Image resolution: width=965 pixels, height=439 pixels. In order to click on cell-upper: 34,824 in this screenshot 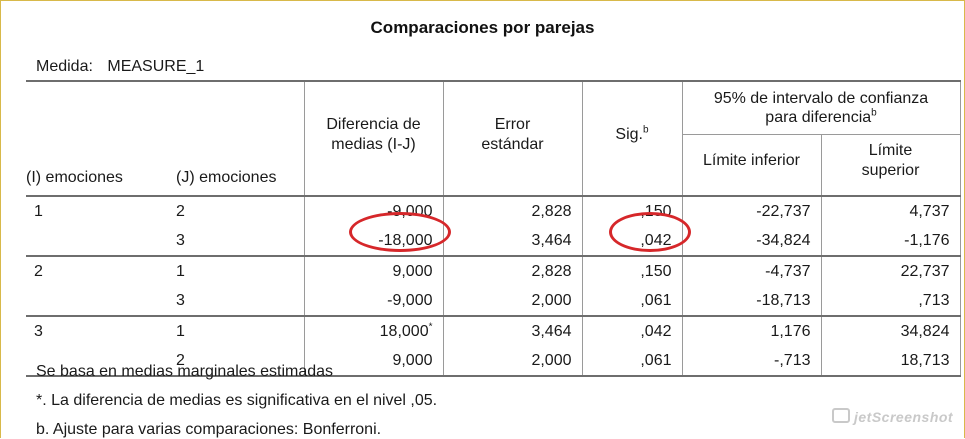, I will do `click(890, 330)`.